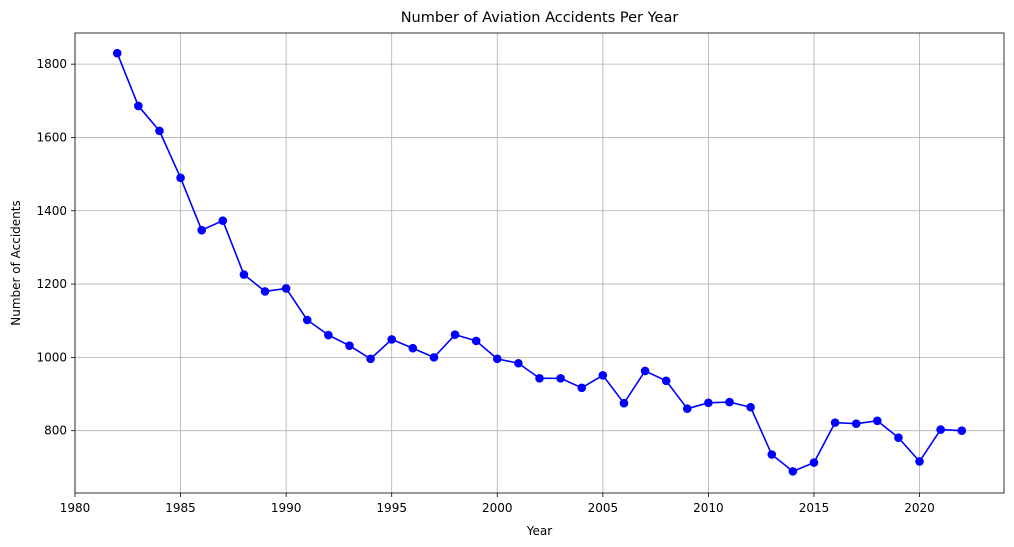 The image size is (1014, 547). What do you see at coordinates (51, 284) in the screenshot?
I see `y-tick-label: 1200` at bounding box center [51, 284].